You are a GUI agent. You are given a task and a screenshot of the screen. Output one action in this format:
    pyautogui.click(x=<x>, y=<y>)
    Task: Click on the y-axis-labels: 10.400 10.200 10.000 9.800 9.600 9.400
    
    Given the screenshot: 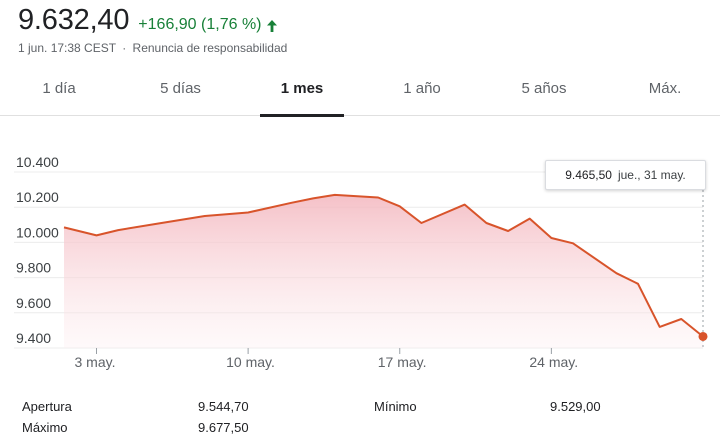 What is the action you would take?
    pyautogui.click(x=37, y=250)
    